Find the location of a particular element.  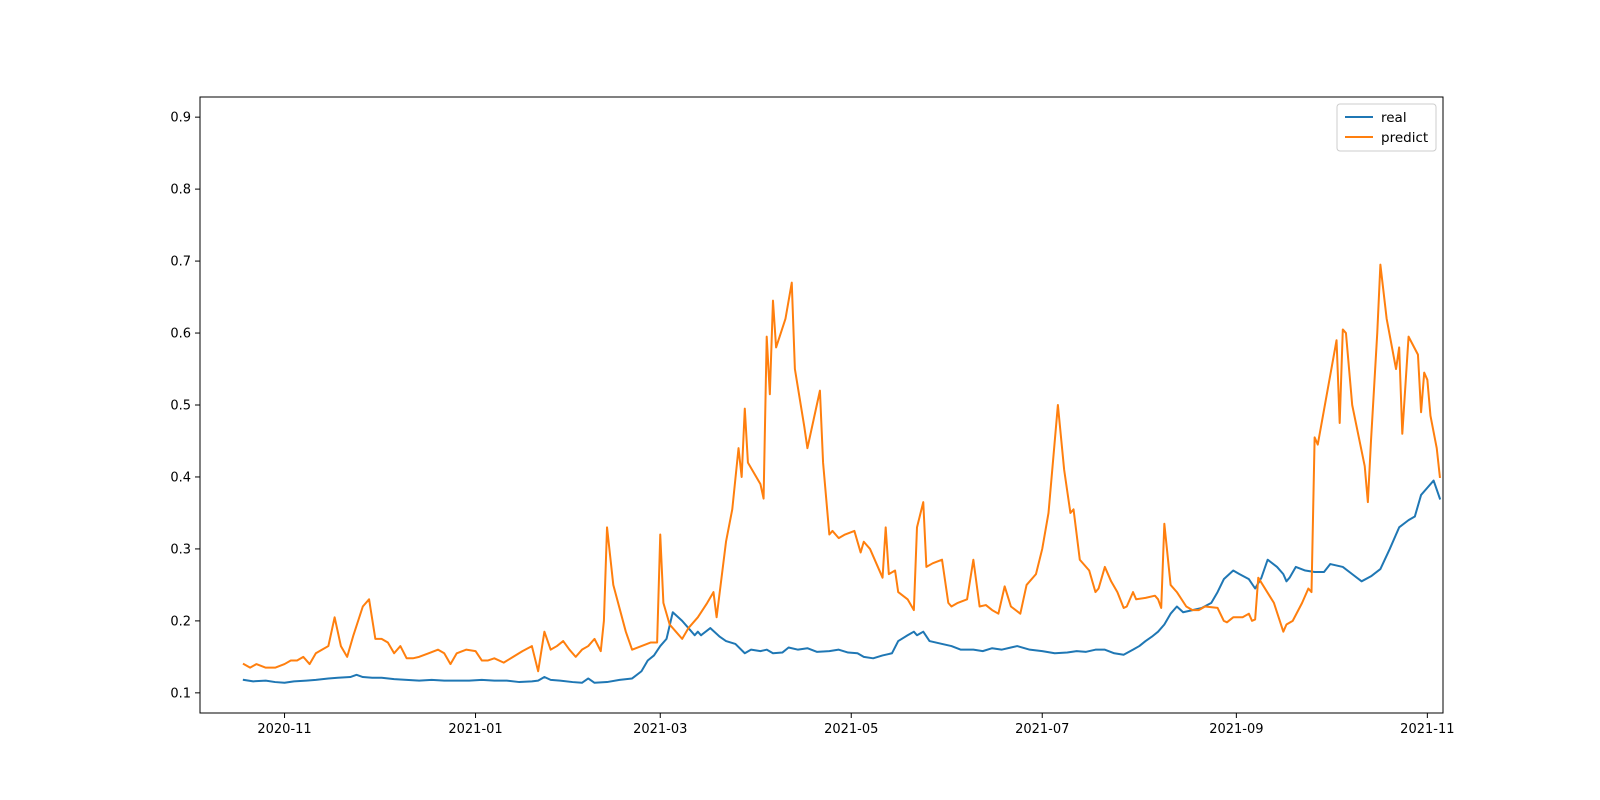

y-axis: 0.1 0.2 0.3 0.4 0.5 0.6 0.7 0.8 0.9 is located at coordinates (185, 406).